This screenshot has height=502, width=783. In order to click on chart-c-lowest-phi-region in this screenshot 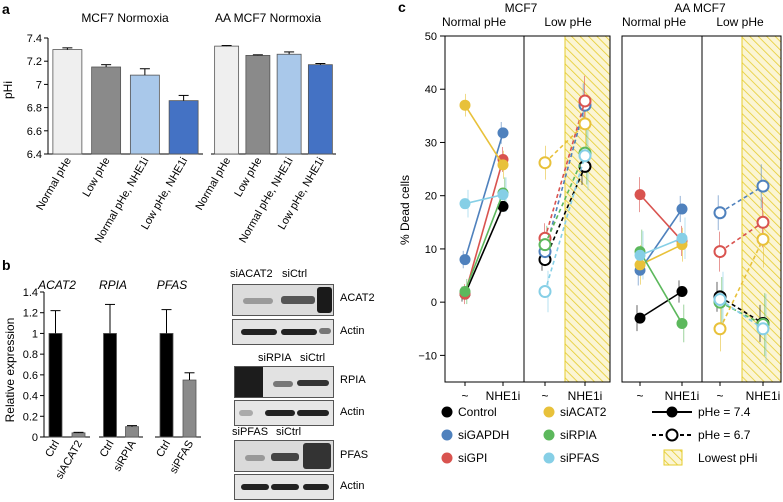, I will do `click(587, 209)`.